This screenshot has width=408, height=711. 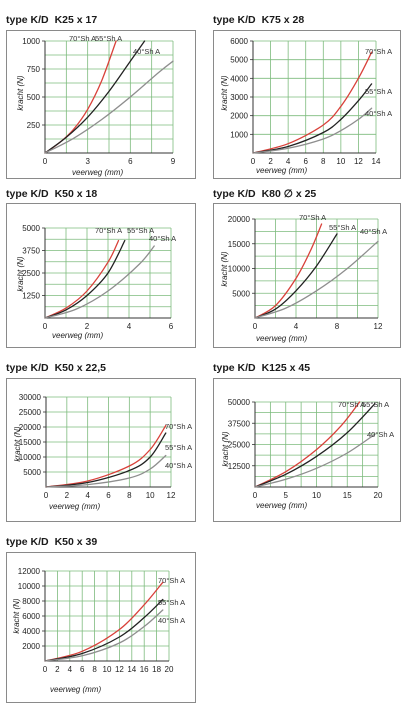 What do you see at coordinates (51, 542) in the screenshot?
I see `chart-title: type K/D K50 x 39` at bounding box center [51, 542].